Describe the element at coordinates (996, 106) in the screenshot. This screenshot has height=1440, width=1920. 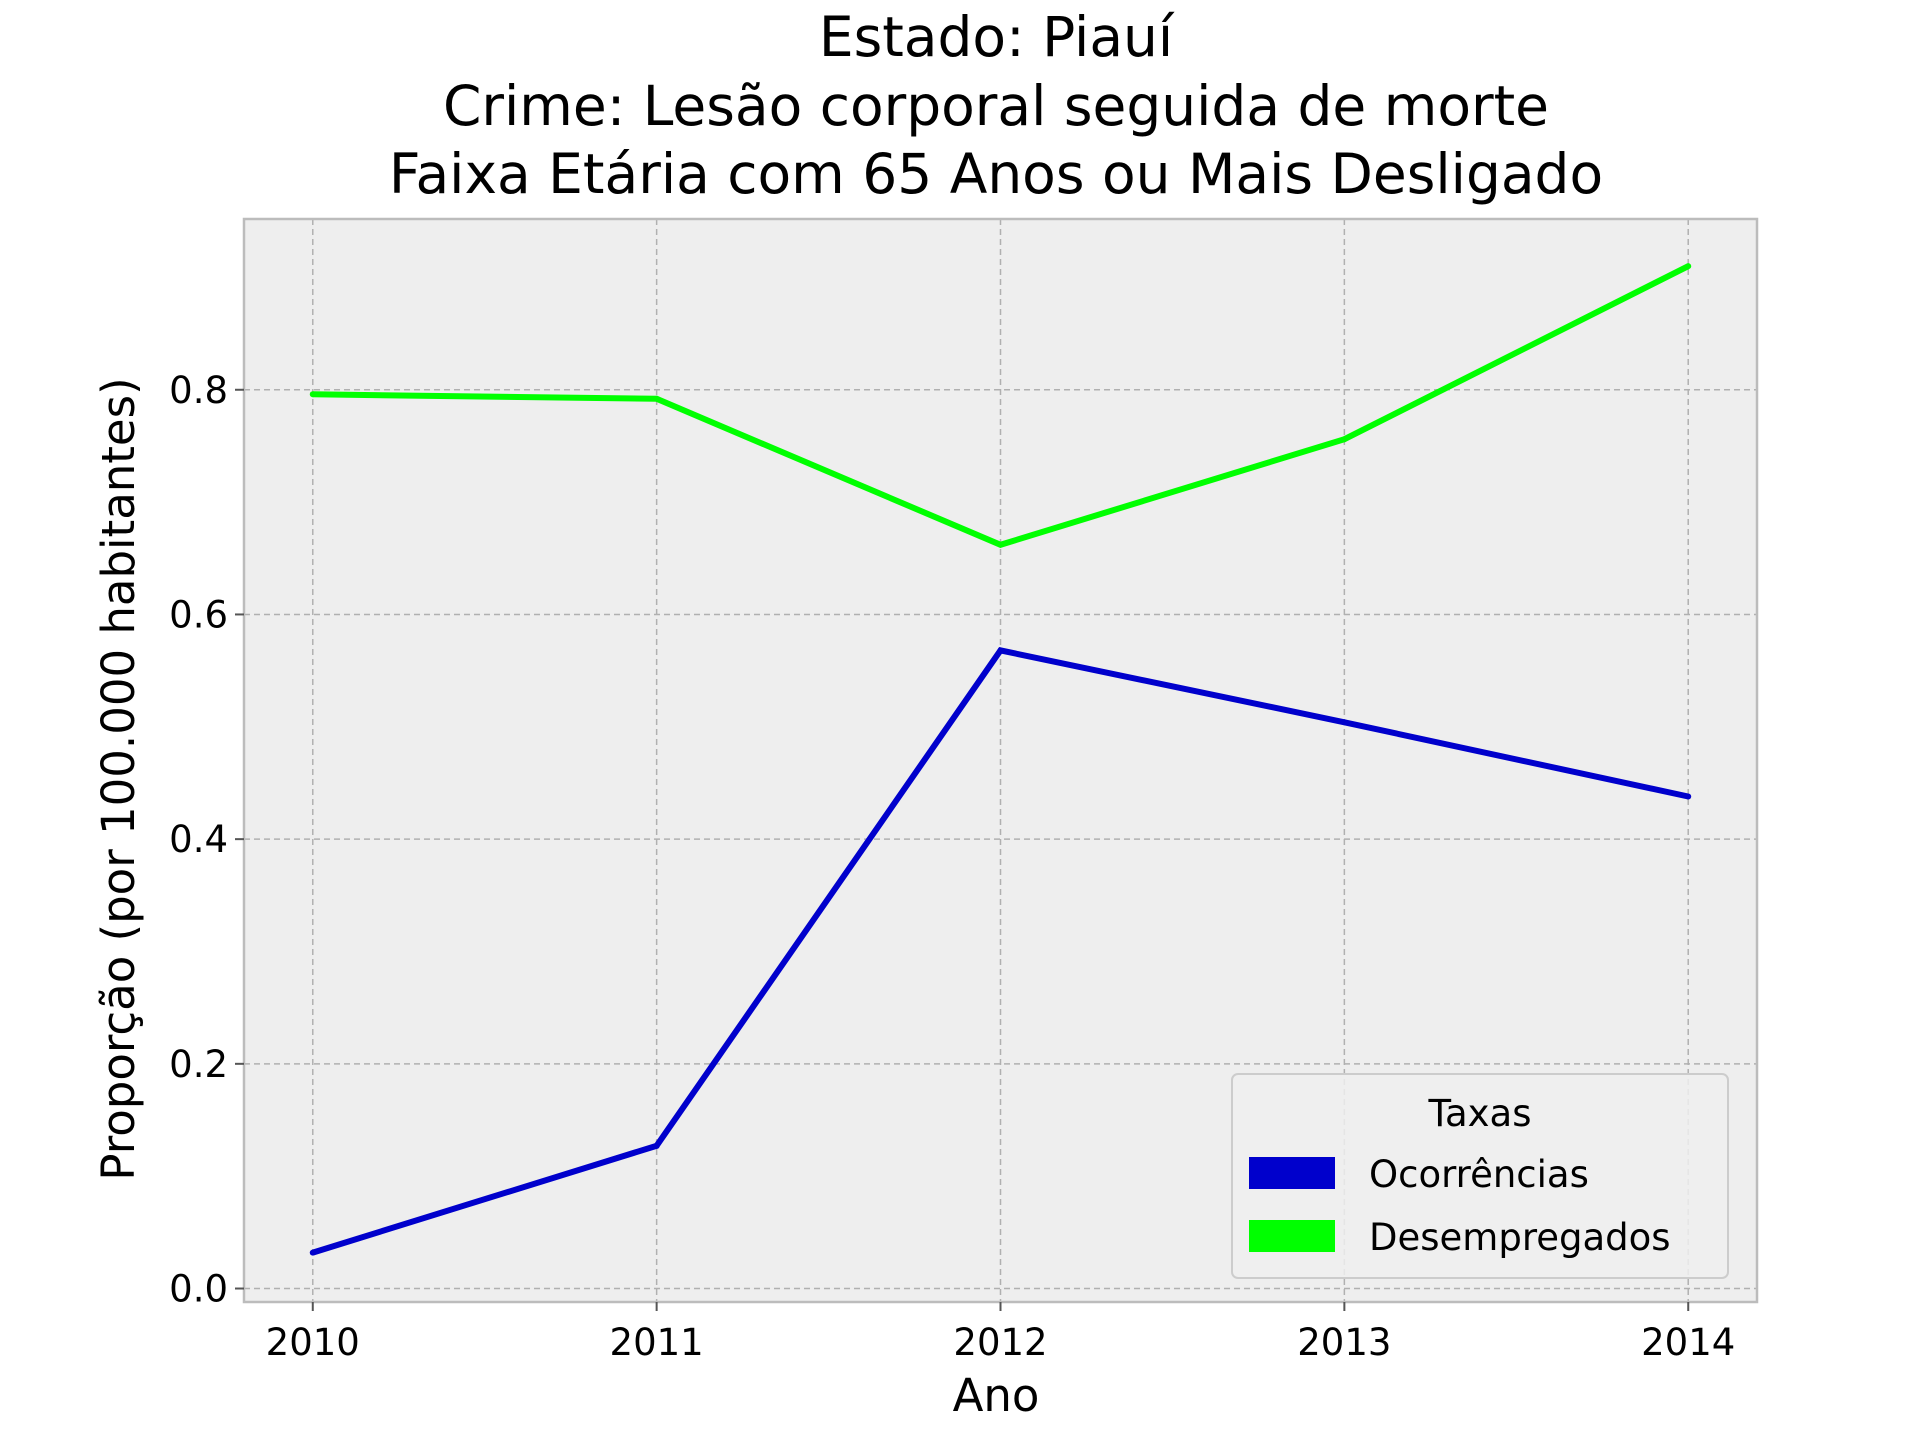
I see `title-line-2: Crime: Lesão corporal seguida de morte` at that location.